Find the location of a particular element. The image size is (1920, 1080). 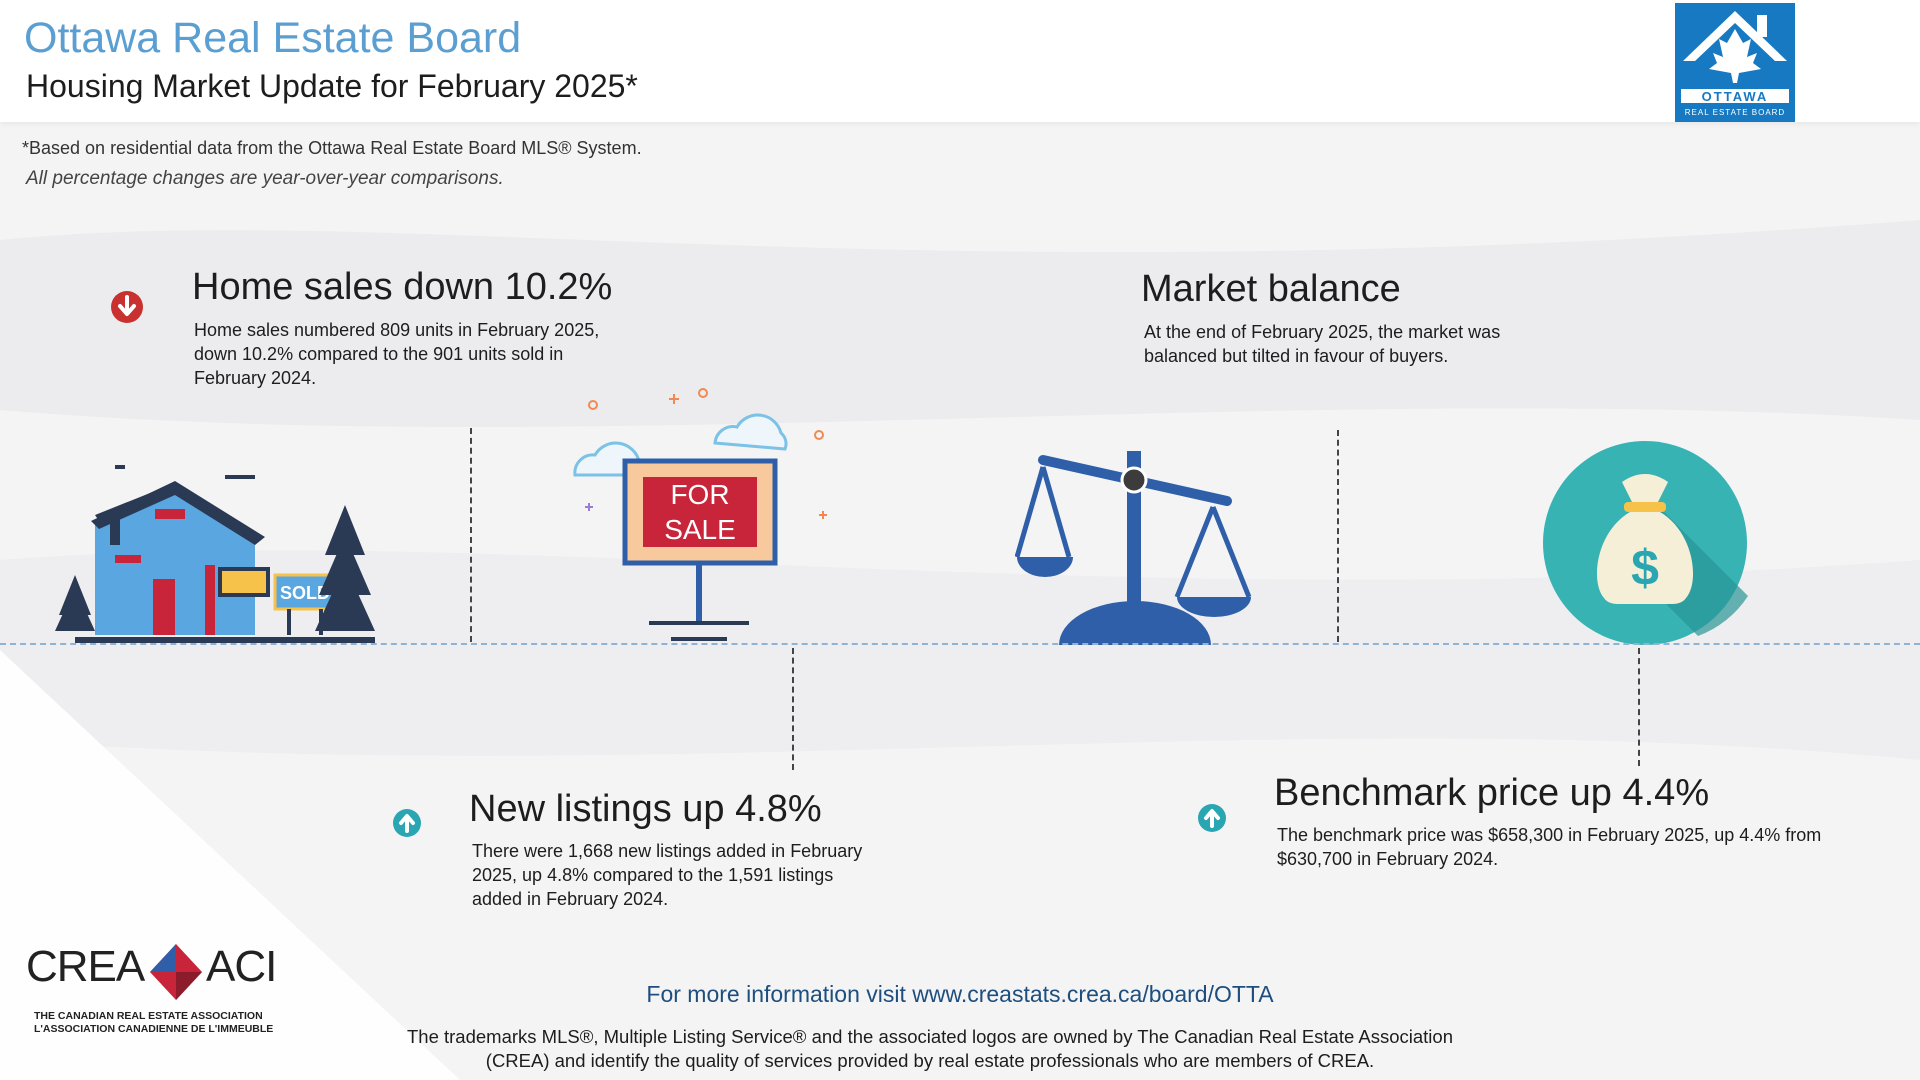

dollar-sign: $ is located at coordinates (1645, 568).